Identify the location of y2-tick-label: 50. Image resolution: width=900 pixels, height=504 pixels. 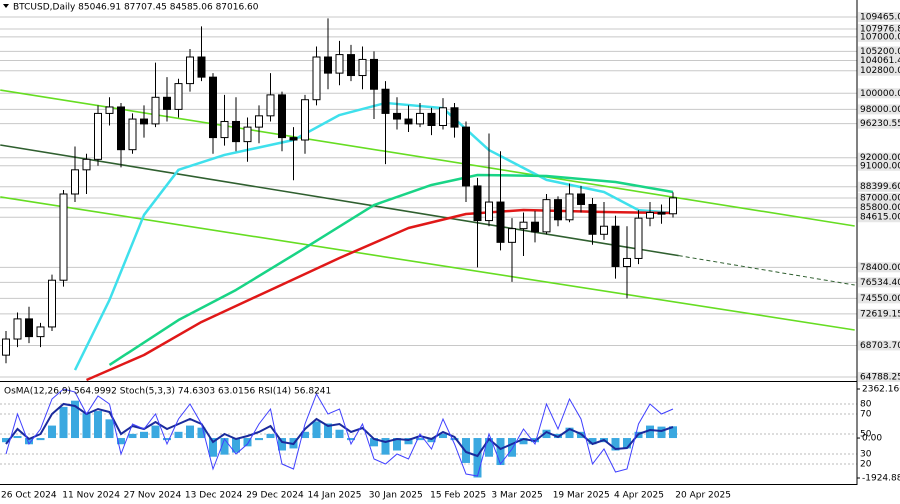
(866, 435).